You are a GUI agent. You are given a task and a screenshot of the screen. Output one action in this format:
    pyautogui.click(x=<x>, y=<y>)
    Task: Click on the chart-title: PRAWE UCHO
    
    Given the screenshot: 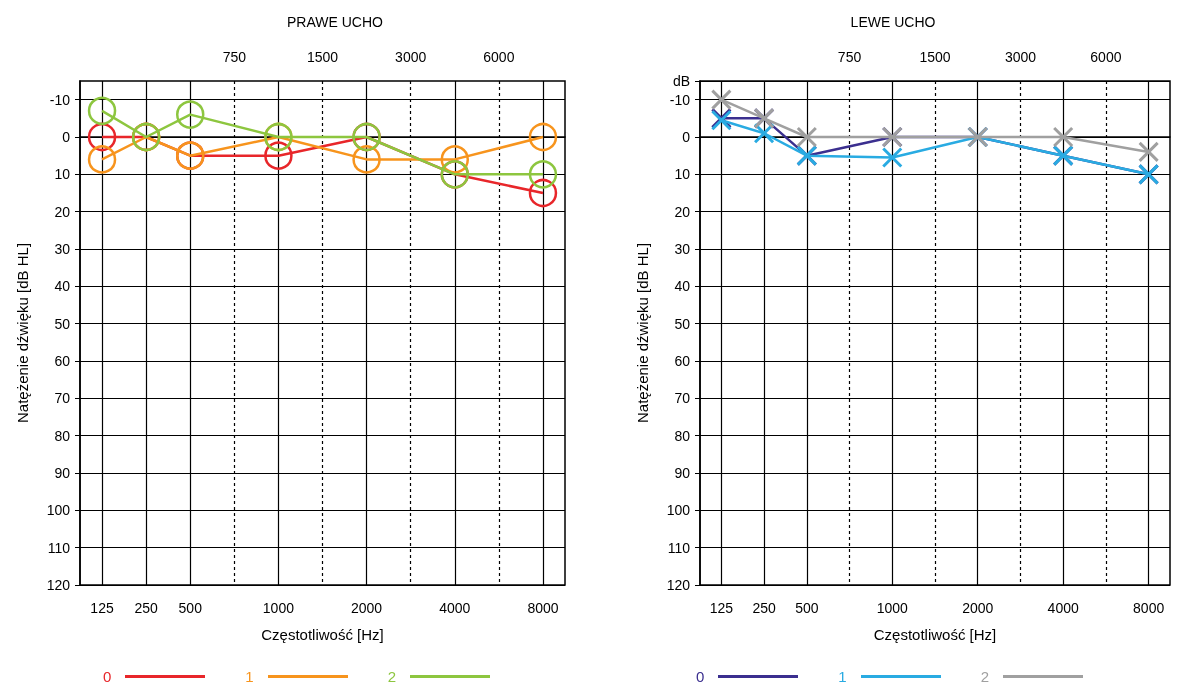 What is the action you would take?
    pyautogui.click(x=335, y=22)
    